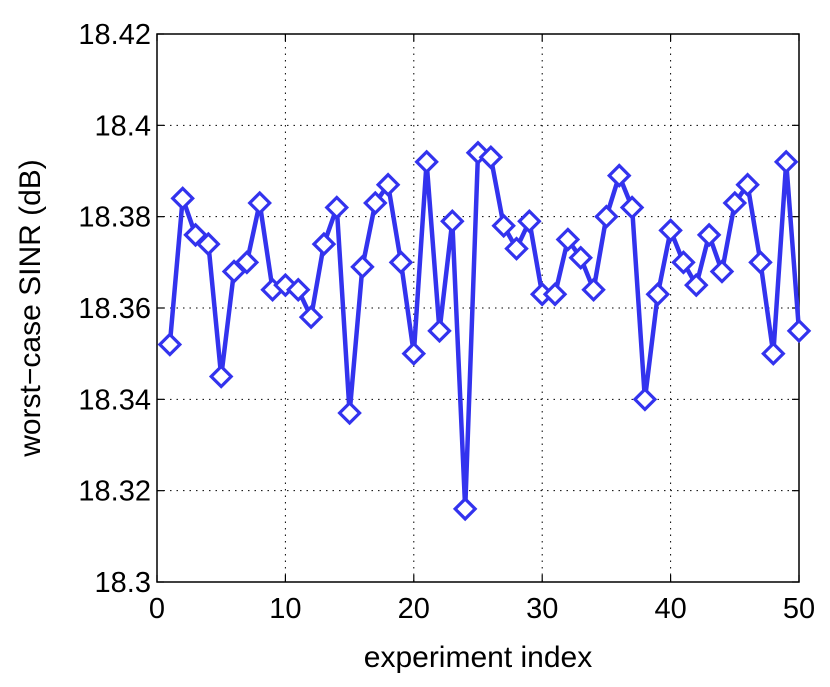 Image resolution: width=830 pixels, height=687 pixels. I want to click on x-tick-labels: 0 10 20 30 40 50, so click(482, 609).